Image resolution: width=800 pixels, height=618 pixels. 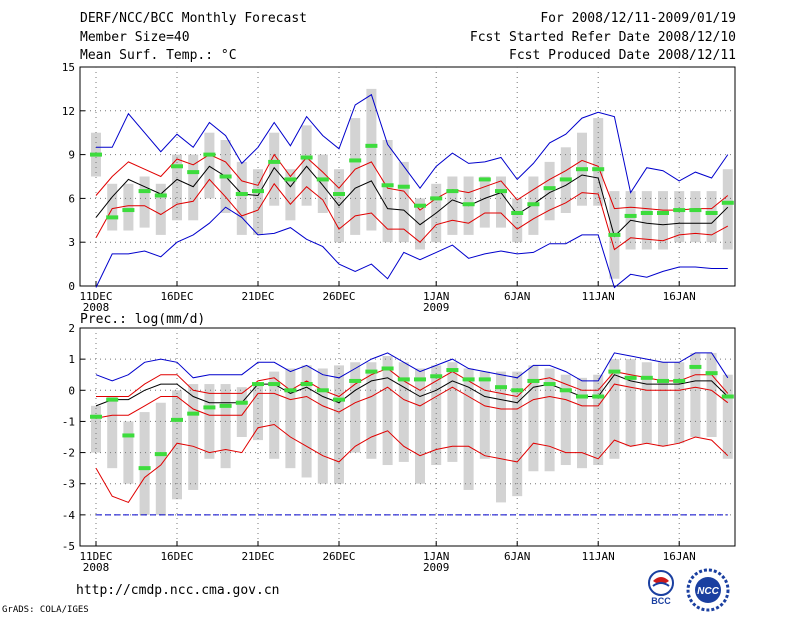 What do you see at coordinates (338, 556) in the screenshot?
I see `chart2-xtick-label-4: 26DEC` at bounding box center [338, 556].